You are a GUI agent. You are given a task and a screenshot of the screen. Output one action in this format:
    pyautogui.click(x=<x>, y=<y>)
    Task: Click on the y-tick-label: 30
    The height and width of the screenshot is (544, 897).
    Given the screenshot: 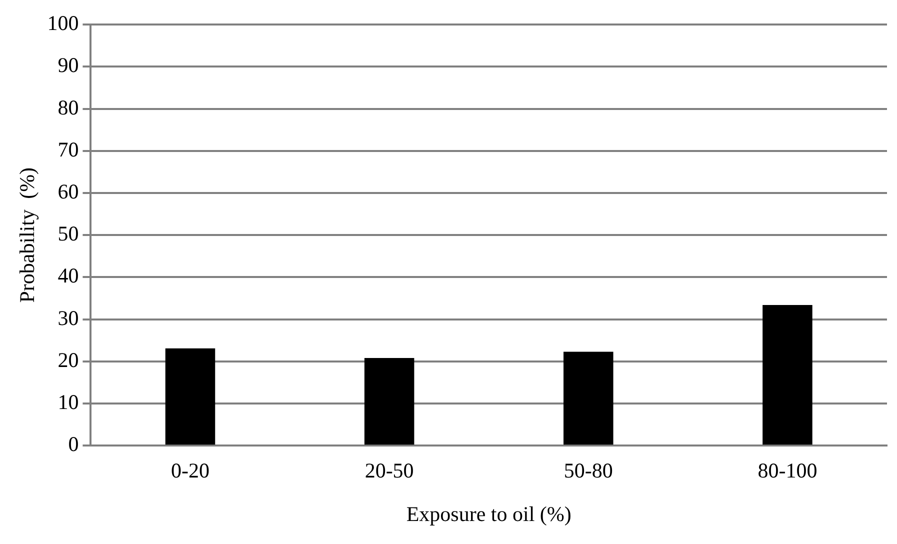 What is the action you would take?
    pyautogui.click(x=68, y=318)
    